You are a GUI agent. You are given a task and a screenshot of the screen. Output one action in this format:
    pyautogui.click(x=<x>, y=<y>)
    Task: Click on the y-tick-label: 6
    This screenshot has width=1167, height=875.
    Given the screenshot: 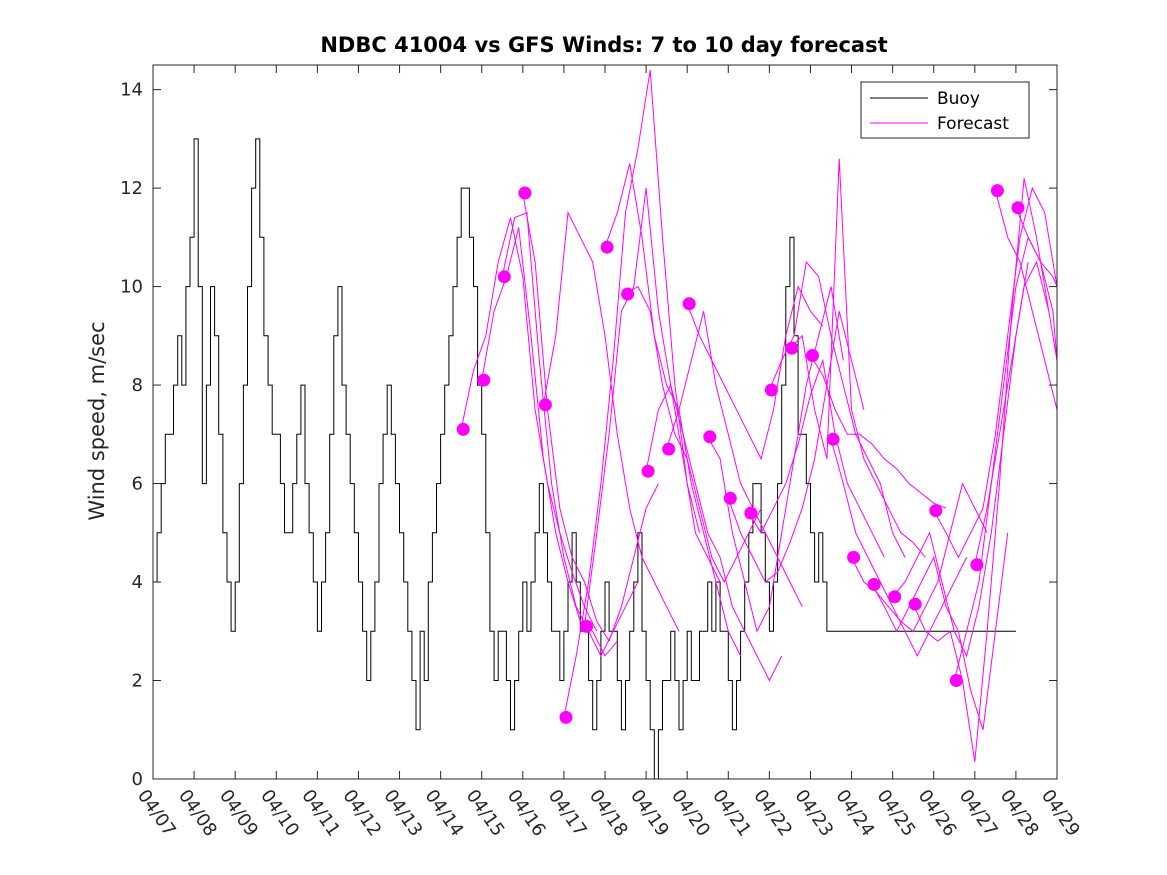 What is the action you would take?
    pyautogui.click(x=137, y=484)
    